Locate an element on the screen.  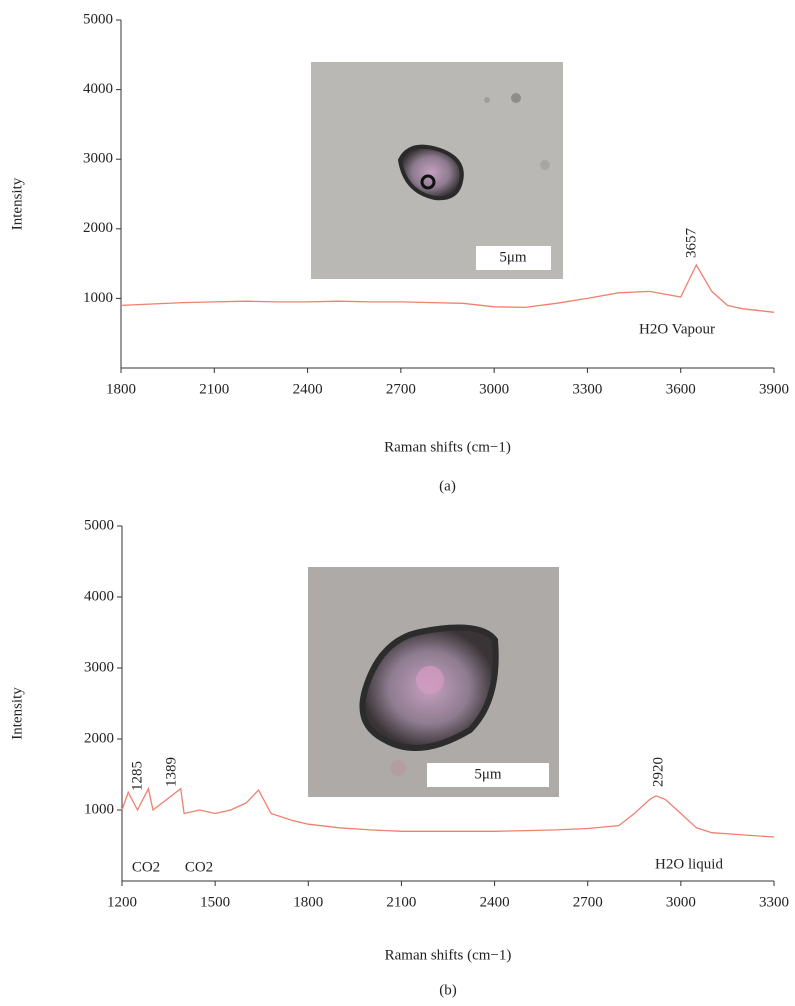
caption: (b) is located at coordinates (448, 990).